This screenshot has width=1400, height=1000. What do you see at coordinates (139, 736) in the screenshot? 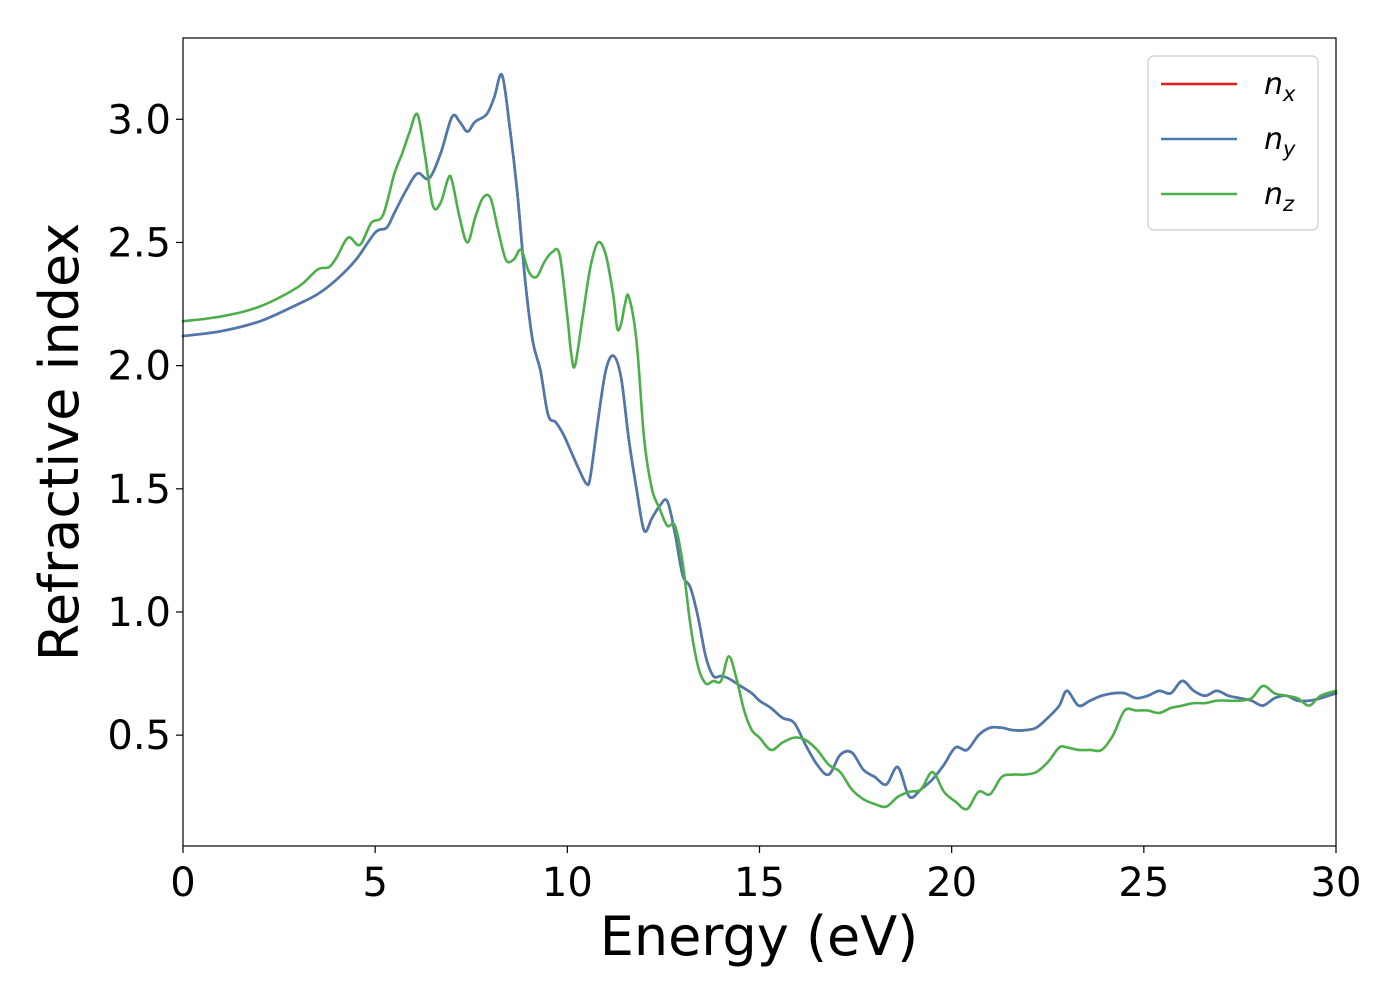
I see `y-tick-label: 0.5` at bounding box center [139, 736].